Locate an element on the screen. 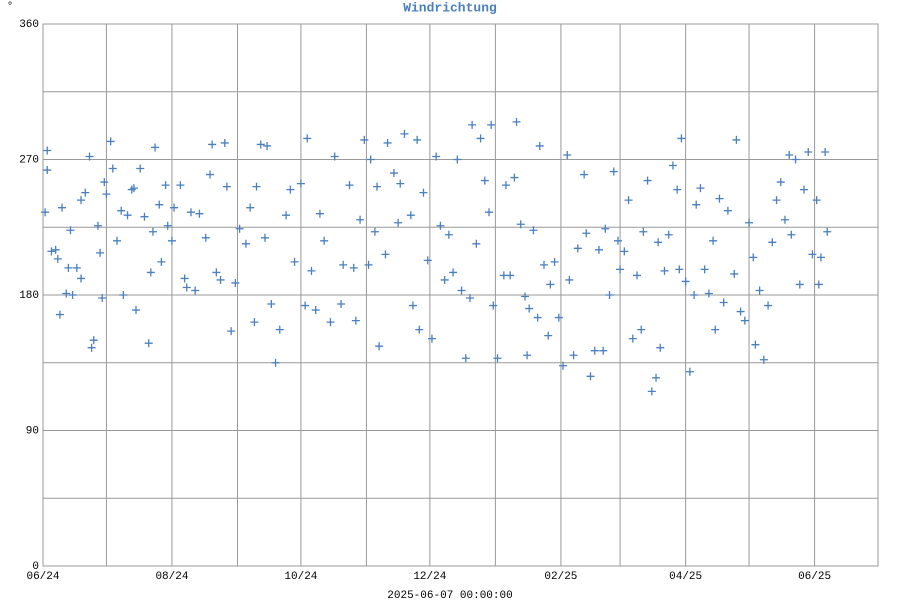 The height and width of the screenshot is (600, 900). y-axis-label: ° is located at coordinates (10, 7).